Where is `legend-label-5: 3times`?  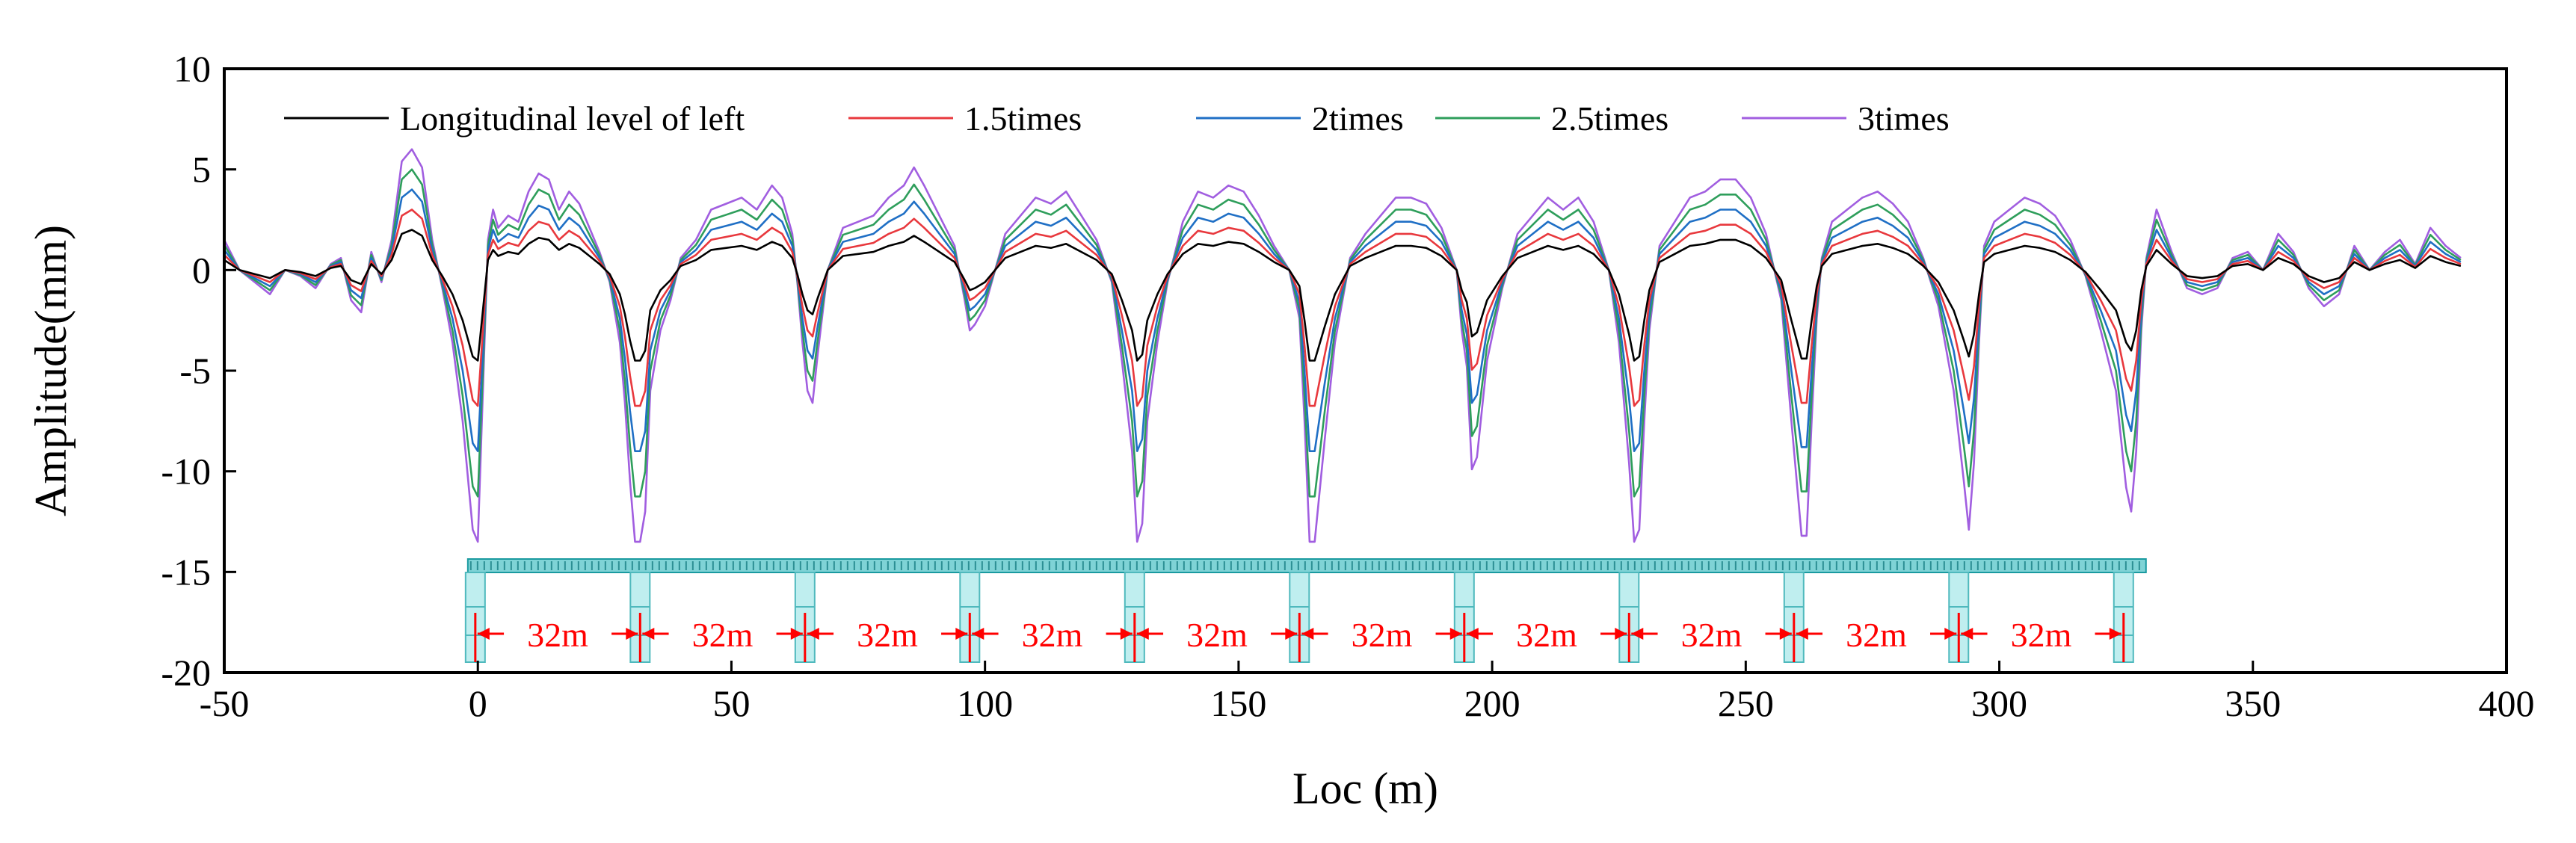
legend-label-5: 3times is located at coordinates (1904, 118).